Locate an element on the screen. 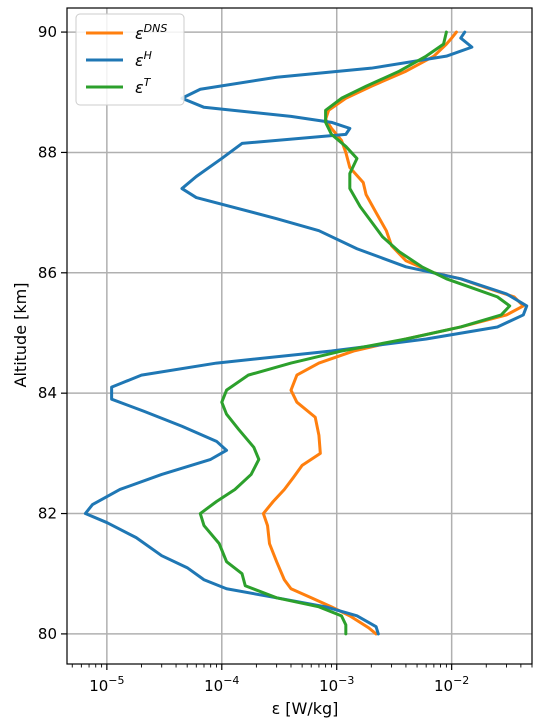  x-axis: 10⁻⁵ 10⁻⁴ 10⁻³ 10⁻² is located at coordinates (302, 679).